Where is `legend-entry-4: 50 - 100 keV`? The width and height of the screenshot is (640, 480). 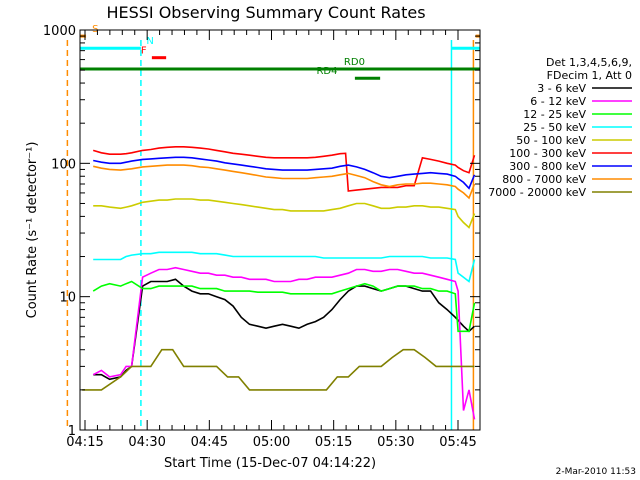
legend-entry-4: 50 - 100 keV is located at coordinates (551, 140).